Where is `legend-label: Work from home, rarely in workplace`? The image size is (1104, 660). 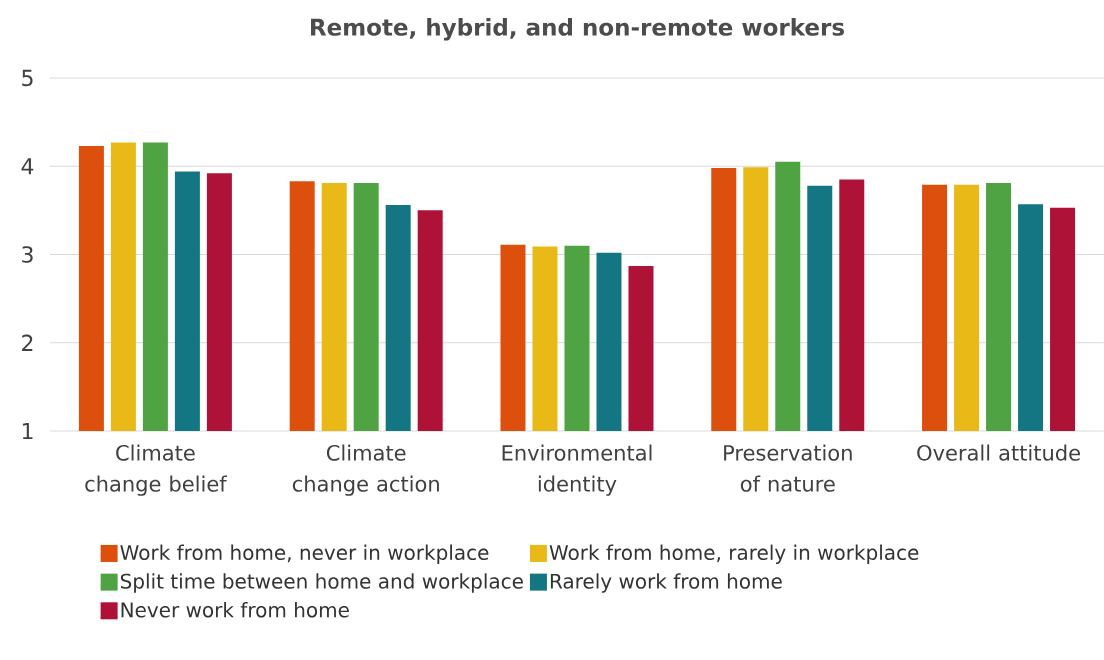
legend-label: Work from home, rarely in workplace is located at coordinates (734, 554).